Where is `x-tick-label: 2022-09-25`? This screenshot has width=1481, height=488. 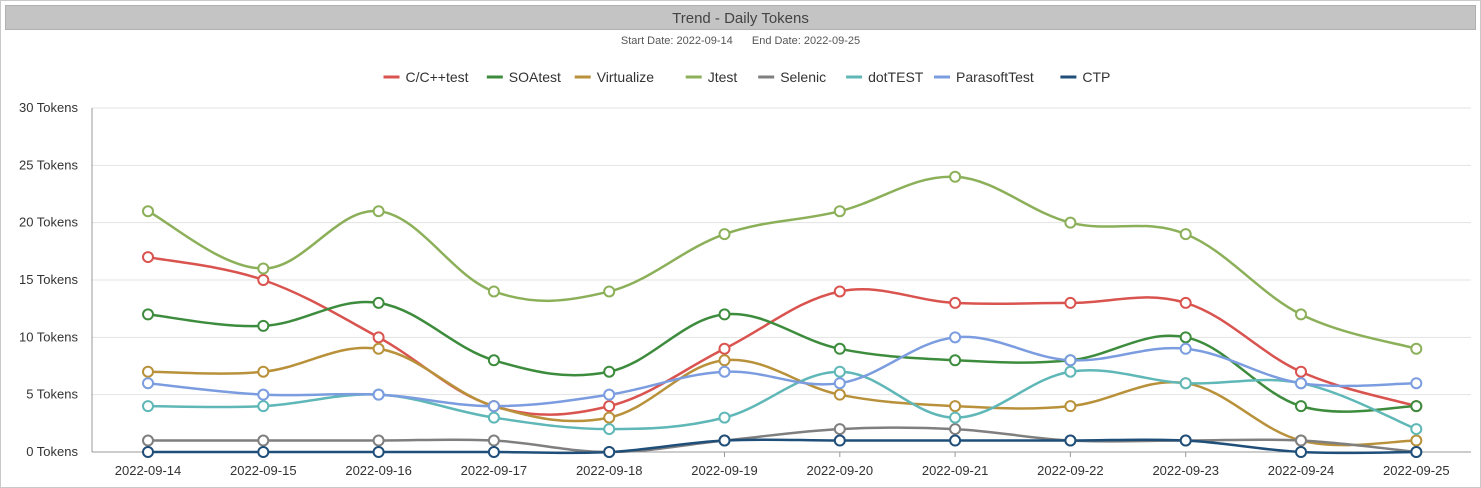 x-tick-label: 2022-09-25 is located at coordinates (1416, 470).